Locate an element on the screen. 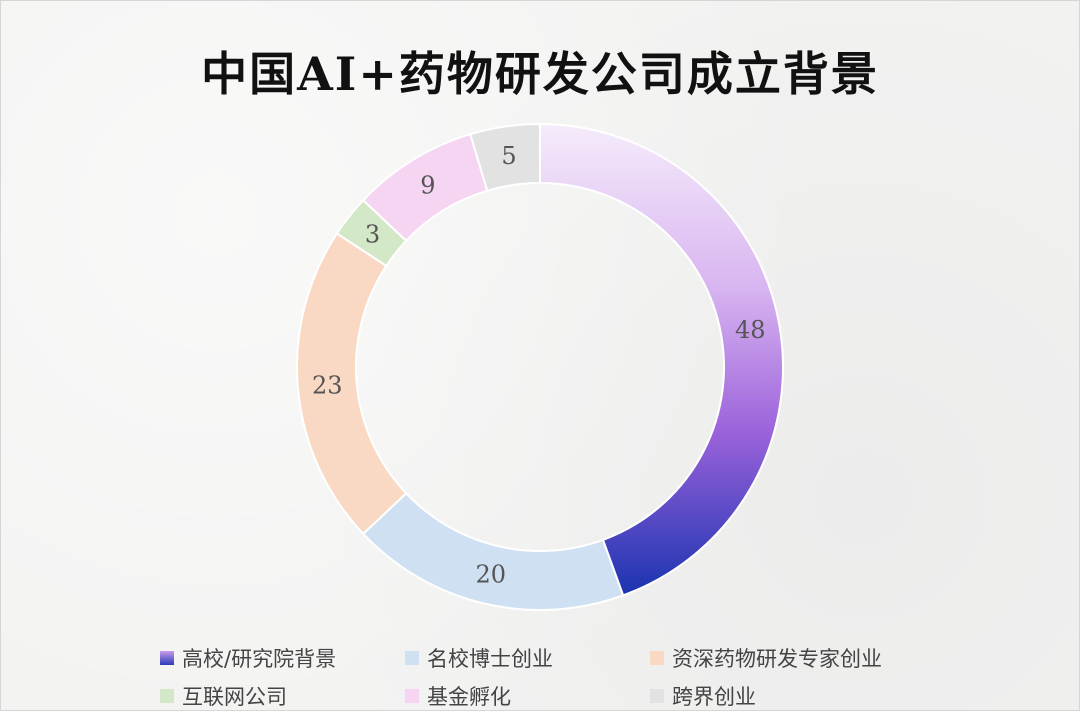  legend-item: 基金孵化 is located at coordinates (527, 696).